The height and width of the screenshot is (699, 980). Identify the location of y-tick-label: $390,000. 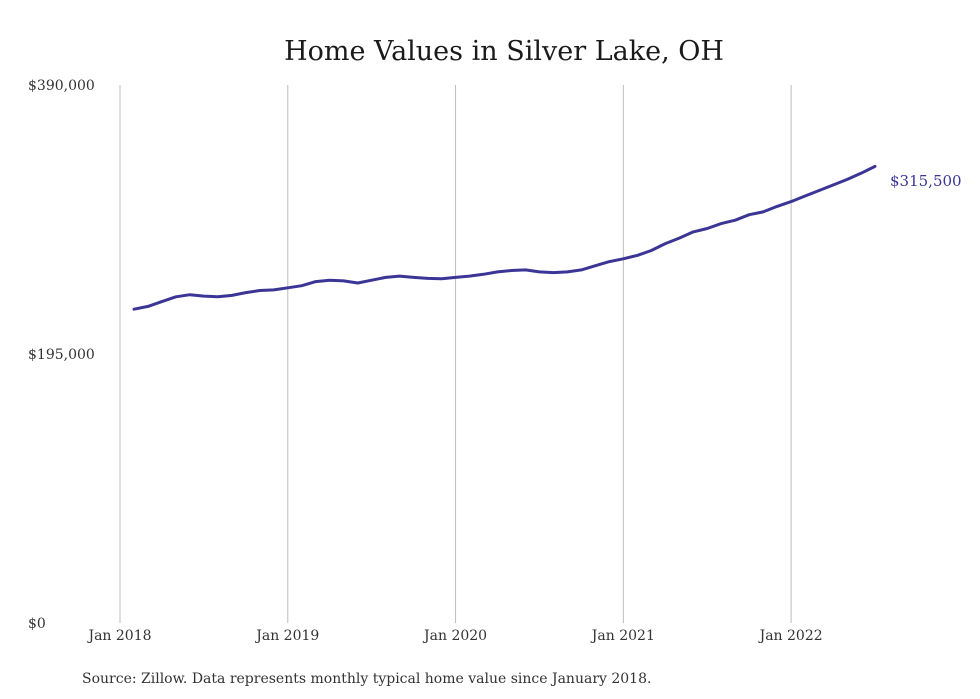
(61, 86).